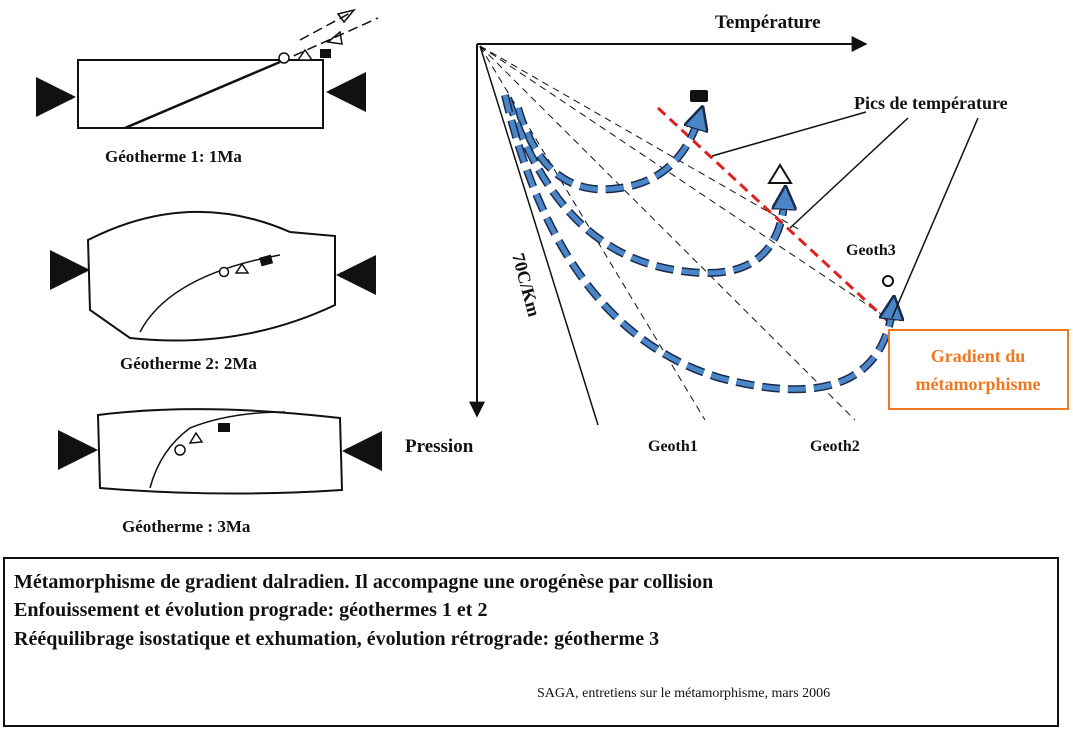 This screenshot has height=737, width=1073. Describe the element at coordinates (978, 369) in the screenshot. I see `gradient-box` at that location.